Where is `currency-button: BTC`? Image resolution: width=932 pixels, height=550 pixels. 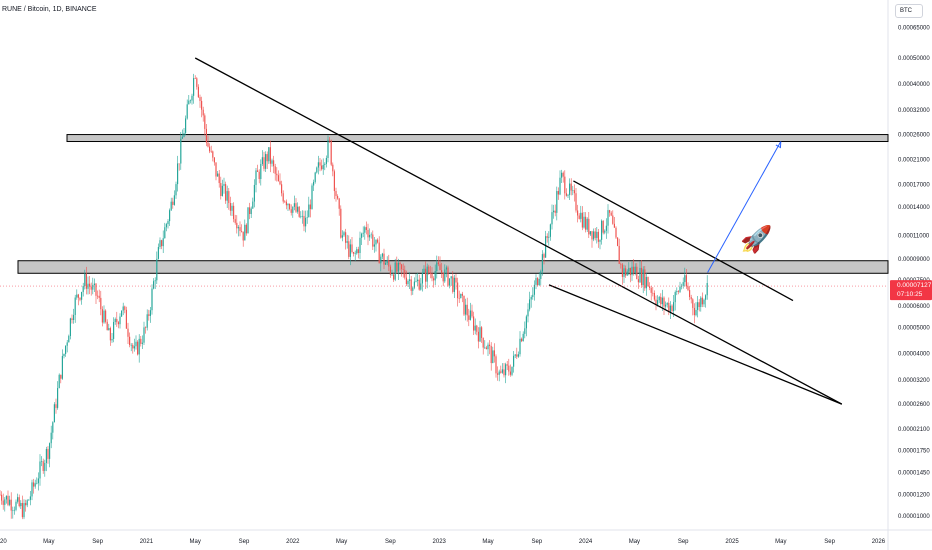 currency-button: BTC is located at coordinates (909, 11).